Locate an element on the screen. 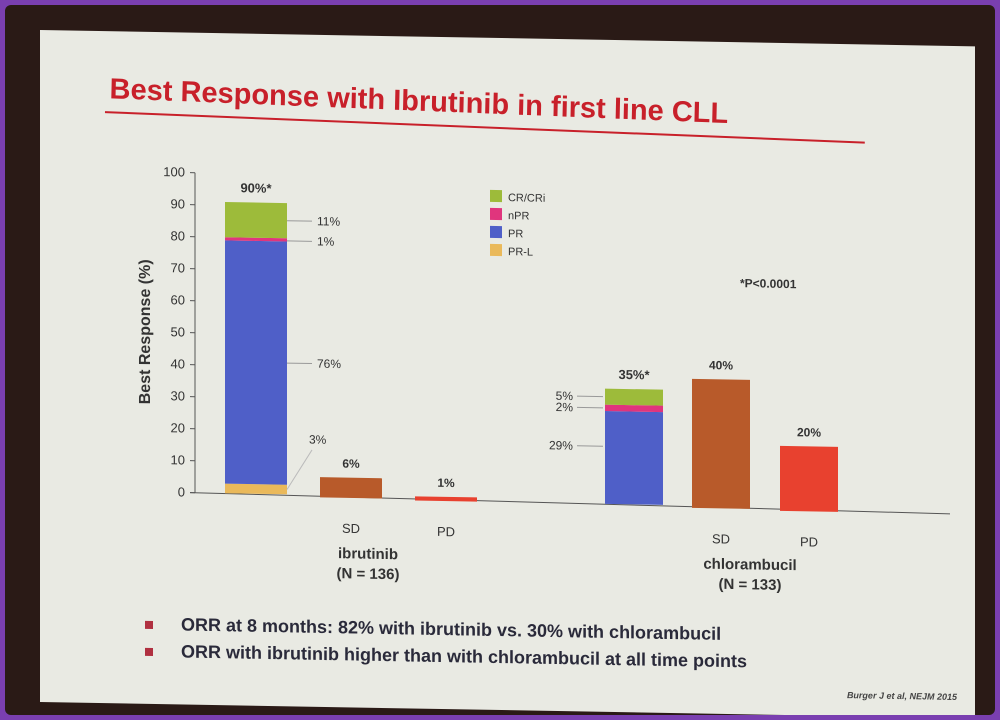 The image size is (1000, 720). bar-value-label: 20% is located at coordinates (809, 432).